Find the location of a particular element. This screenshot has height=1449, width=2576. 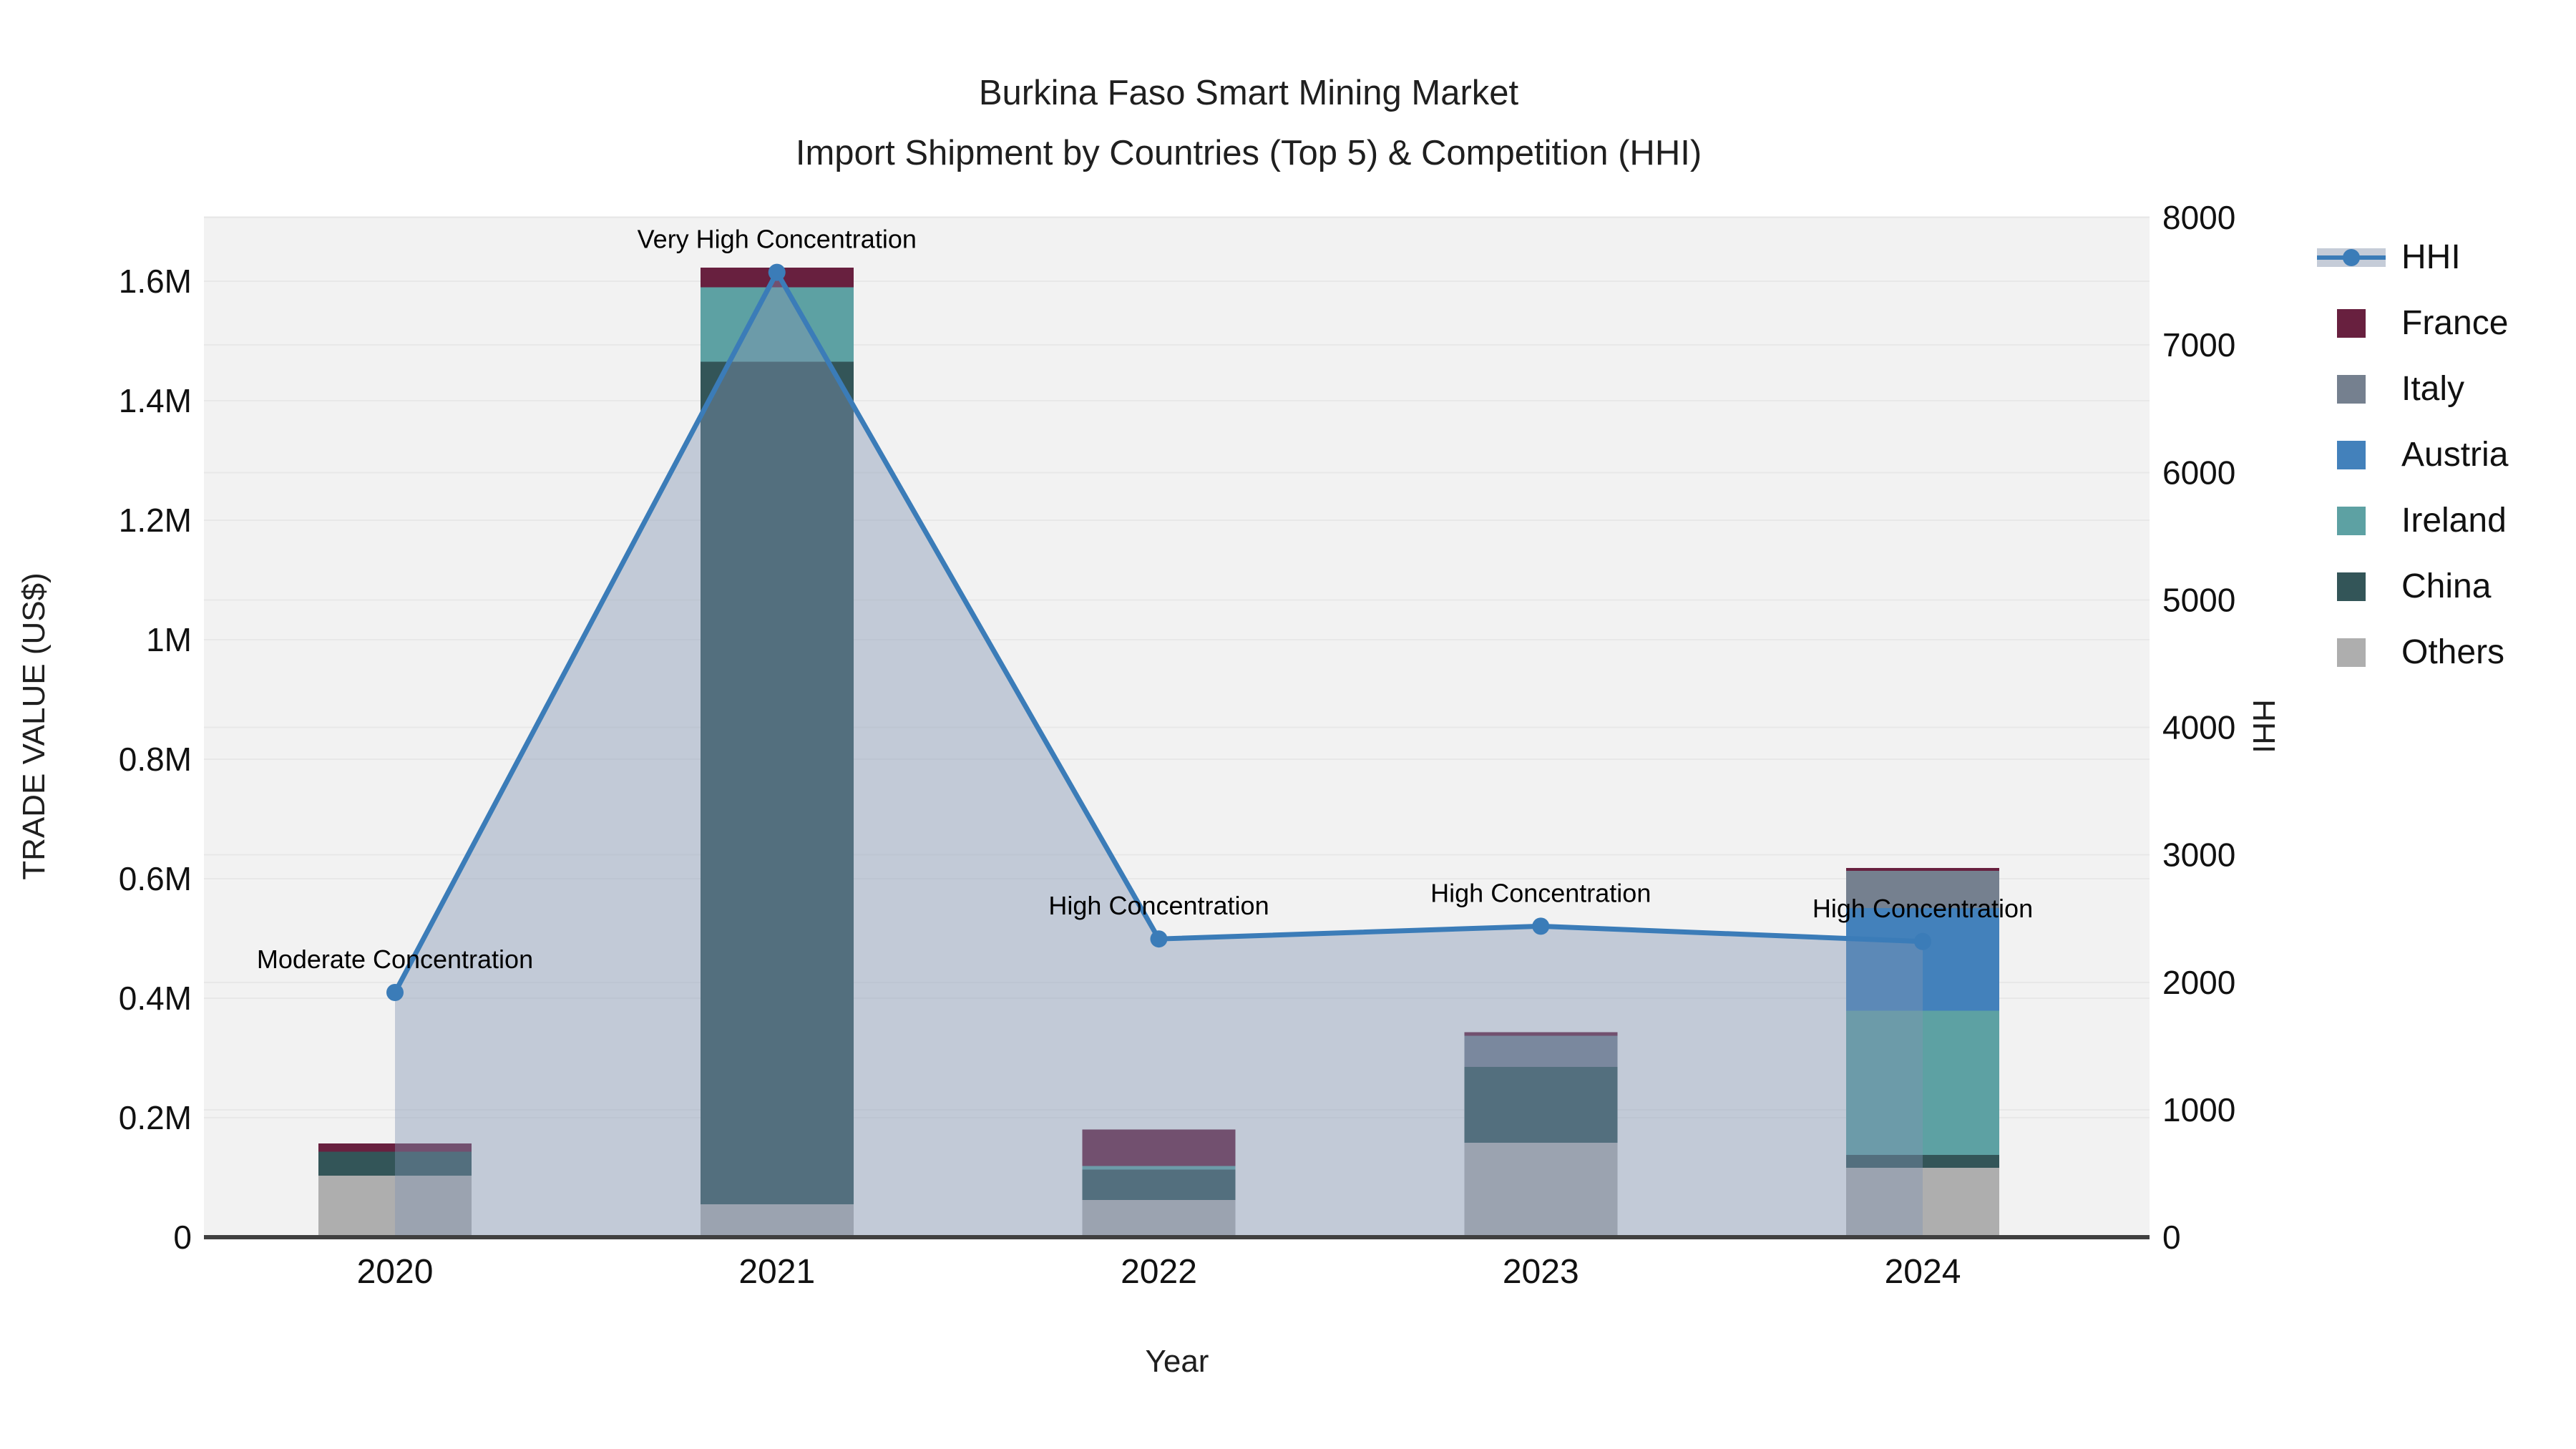

annotation-2021: Very High Concentration is located at coordinates (777, 239).